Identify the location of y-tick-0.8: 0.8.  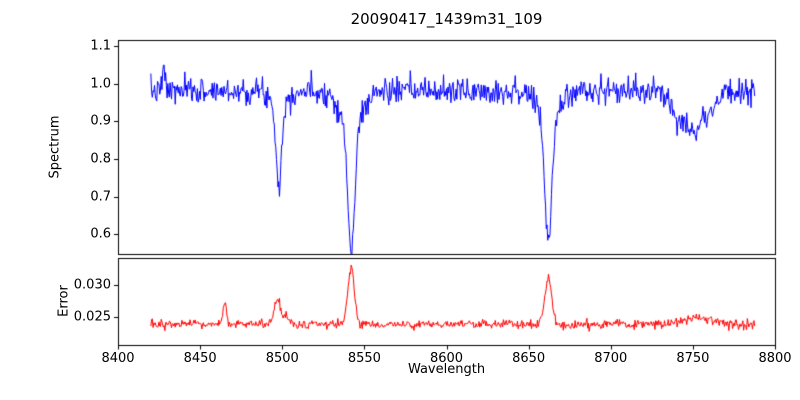
(100, 159).